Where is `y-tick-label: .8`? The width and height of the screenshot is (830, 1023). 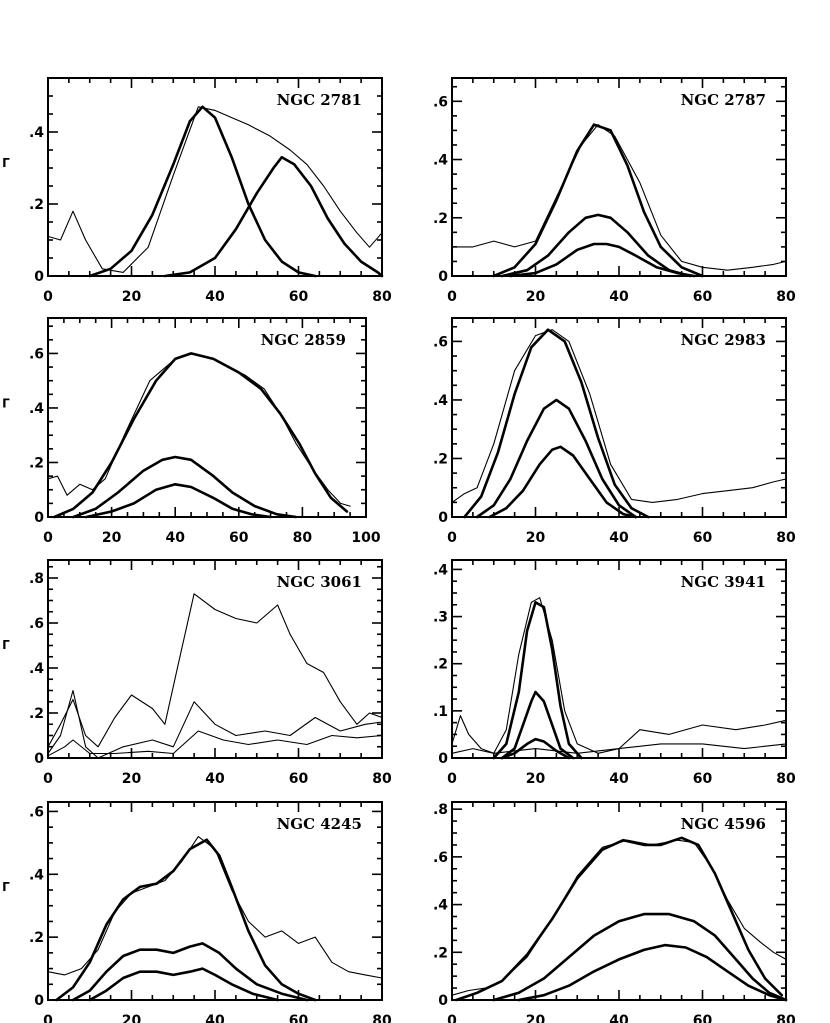 y-tick-label: .8 is located at coordinates (36, 579).